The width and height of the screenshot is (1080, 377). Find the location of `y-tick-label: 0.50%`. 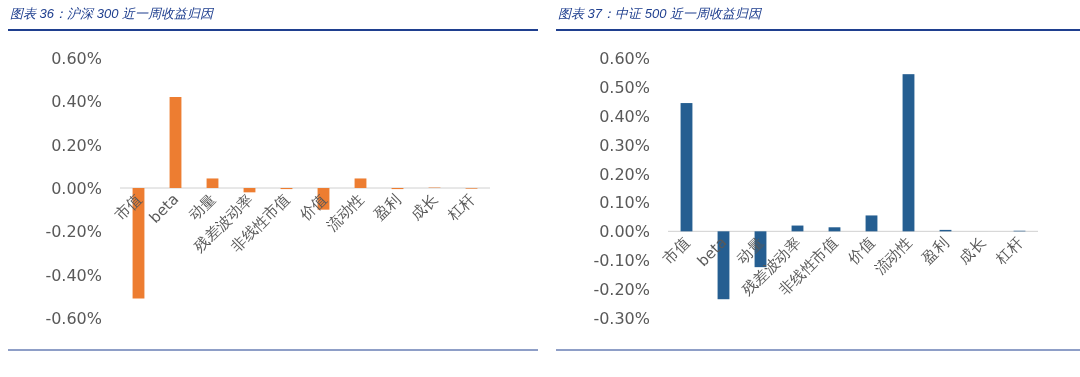

y-tick-label: 0.50% is located at coordinates (624, 87).